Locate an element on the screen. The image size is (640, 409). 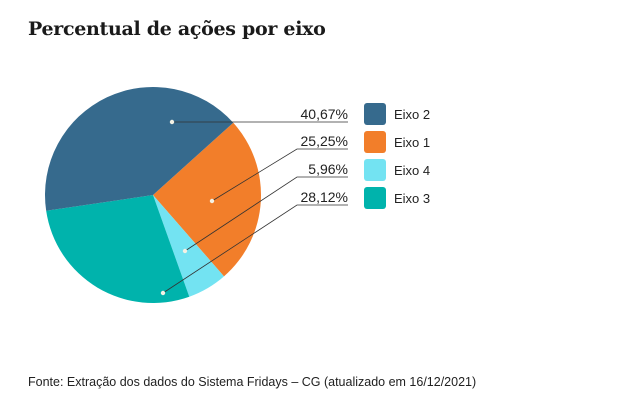
legend-item: Eixo 3 is located at coordinates (397, 198).